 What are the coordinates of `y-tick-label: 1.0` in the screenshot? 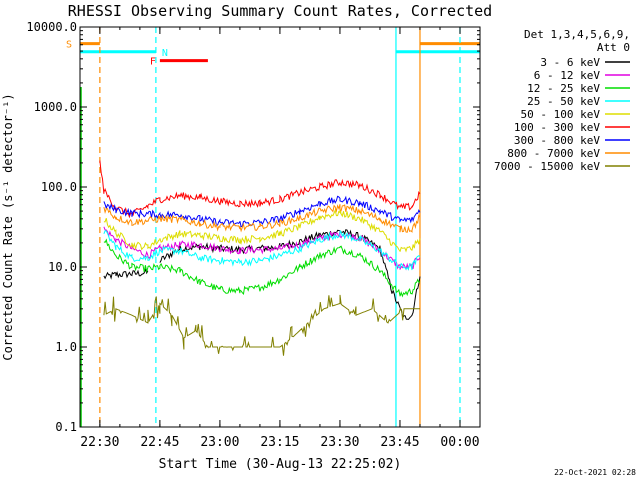 It's located at (66, 347).